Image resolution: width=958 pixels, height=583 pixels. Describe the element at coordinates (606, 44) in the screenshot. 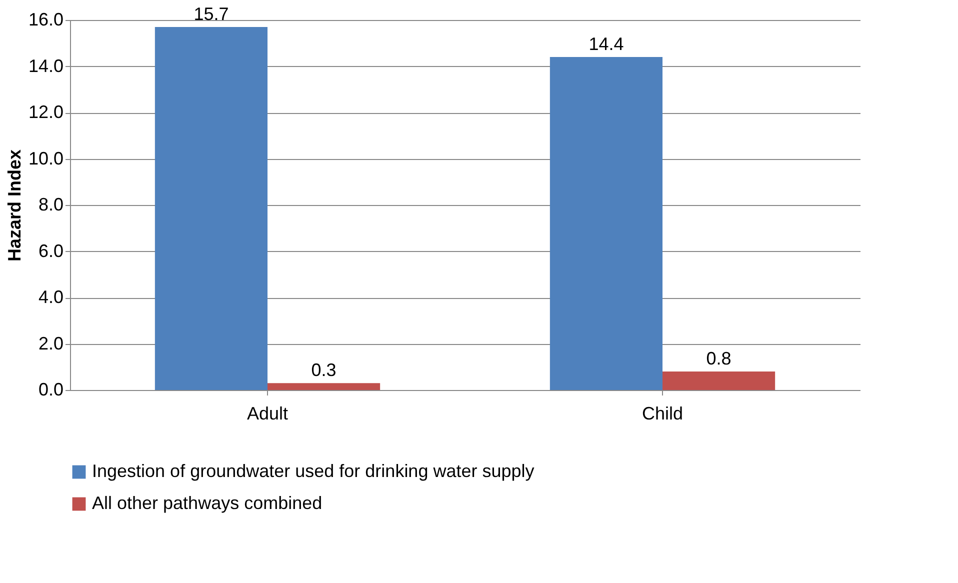

I see `data-label: 14.4` at that location.